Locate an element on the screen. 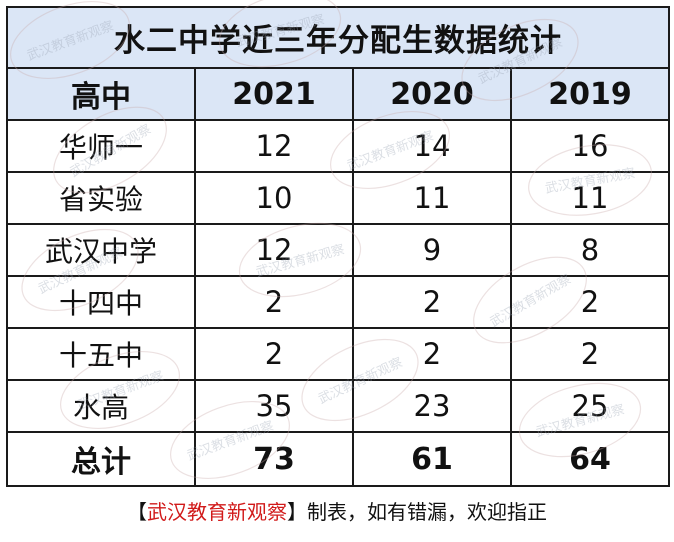  value-cell: 14 is located at coordinates (432, 146).